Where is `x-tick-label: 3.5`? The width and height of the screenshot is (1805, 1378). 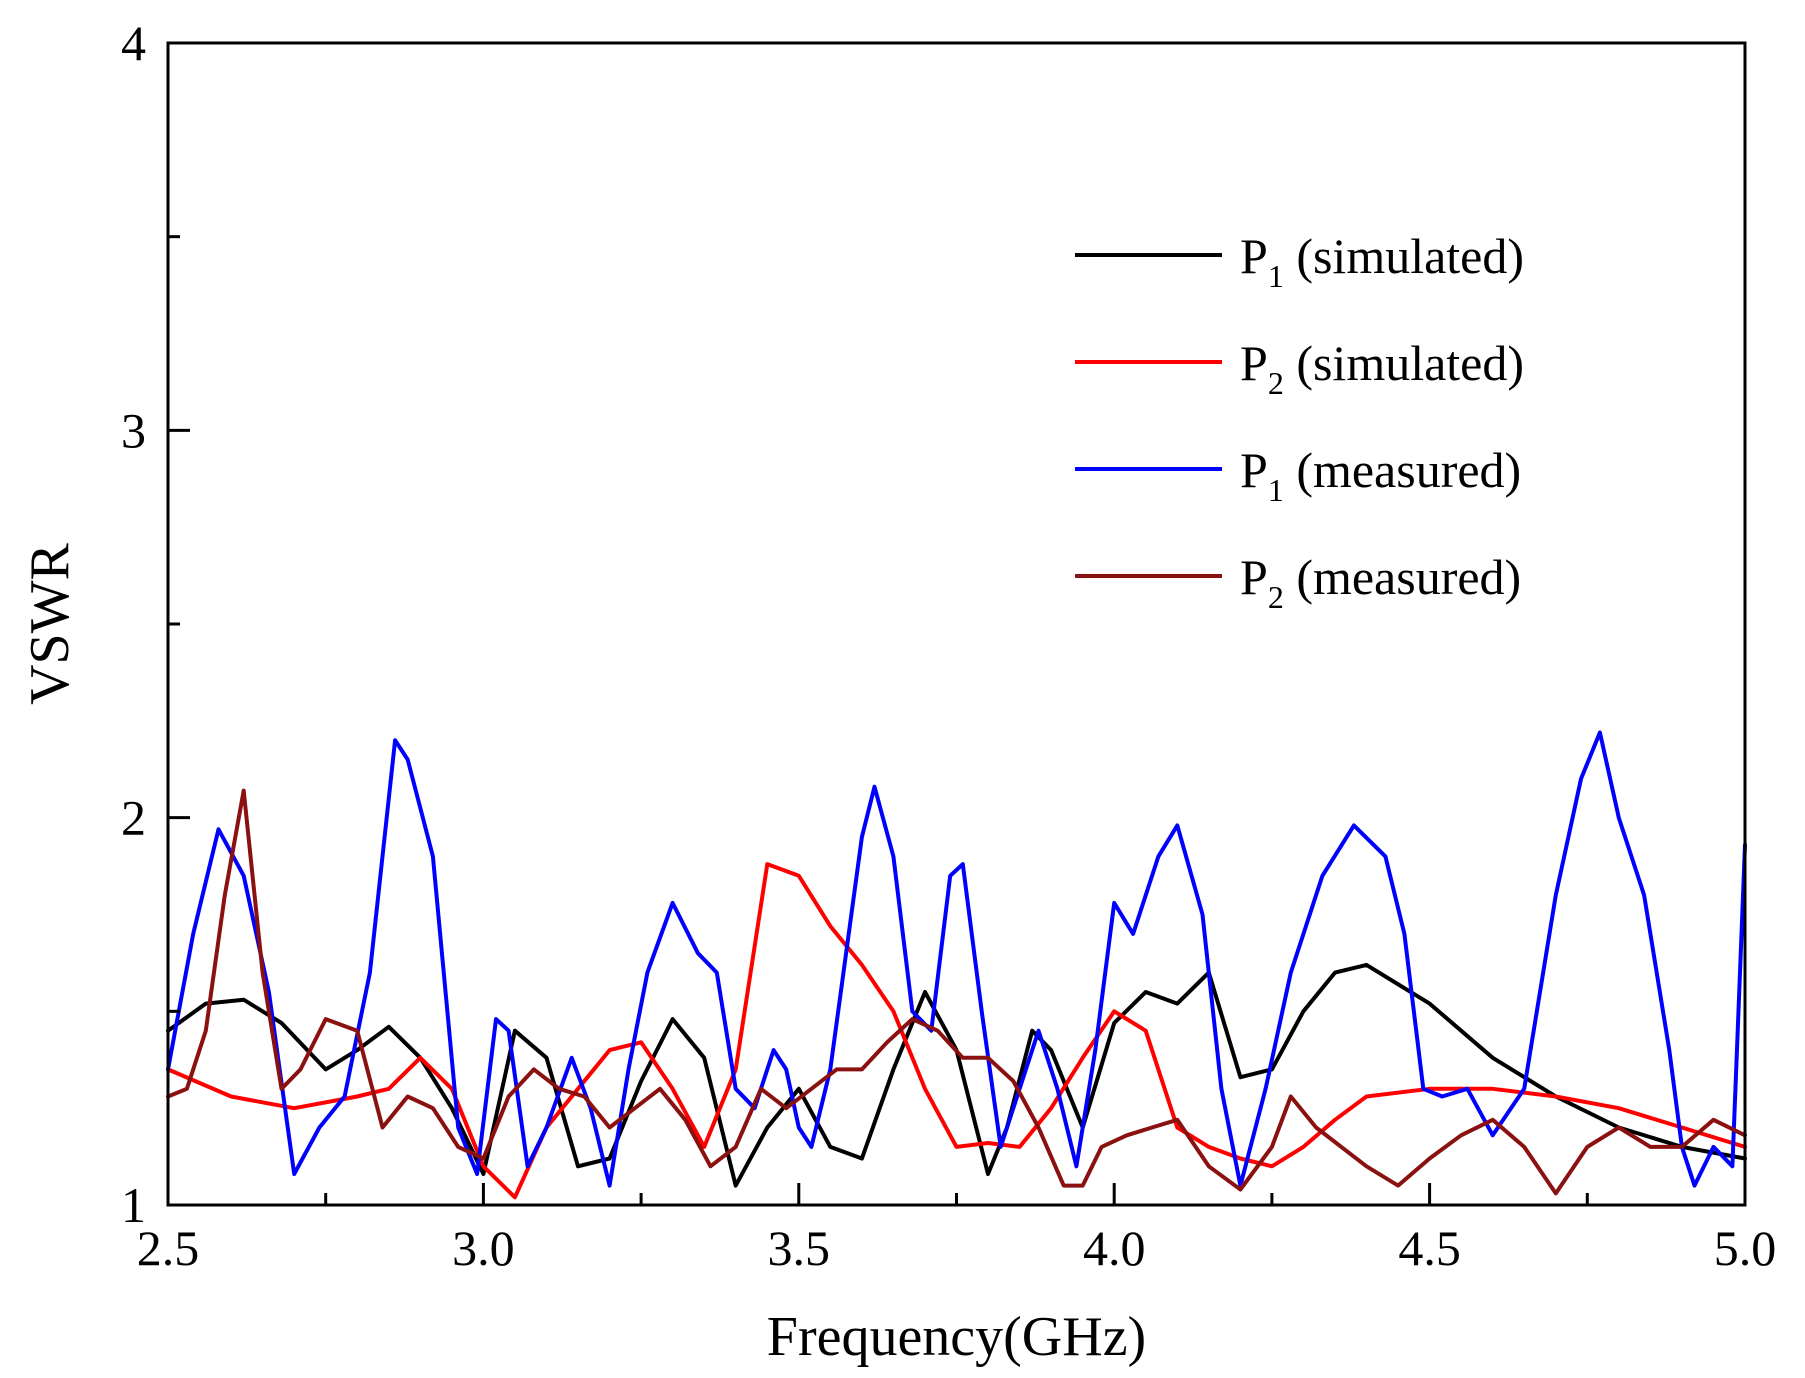 x-tick-label: 3.5 is located at coordinates (799, 1248).